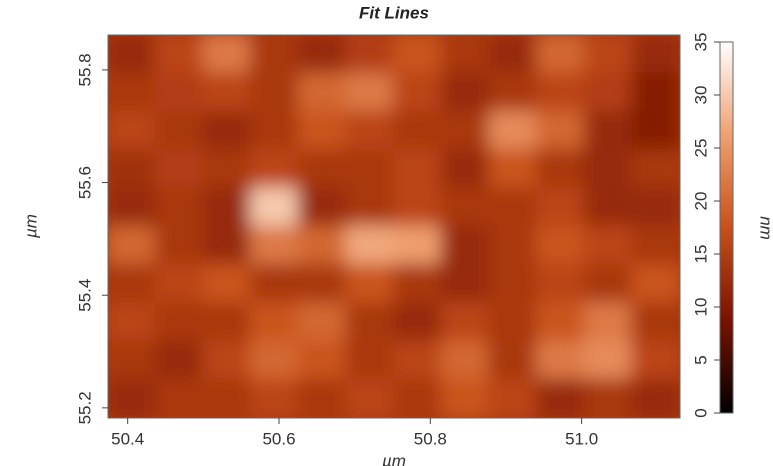 The height and width of the screenshot is (466, 773). Describe the element at coordinates (278, 438) in the screenshot. I see `x-tick-label: 50.6` at that location.